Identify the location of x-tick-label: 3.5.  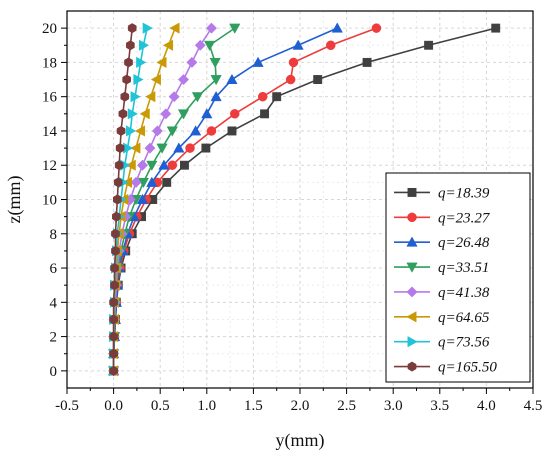
(439, 406).